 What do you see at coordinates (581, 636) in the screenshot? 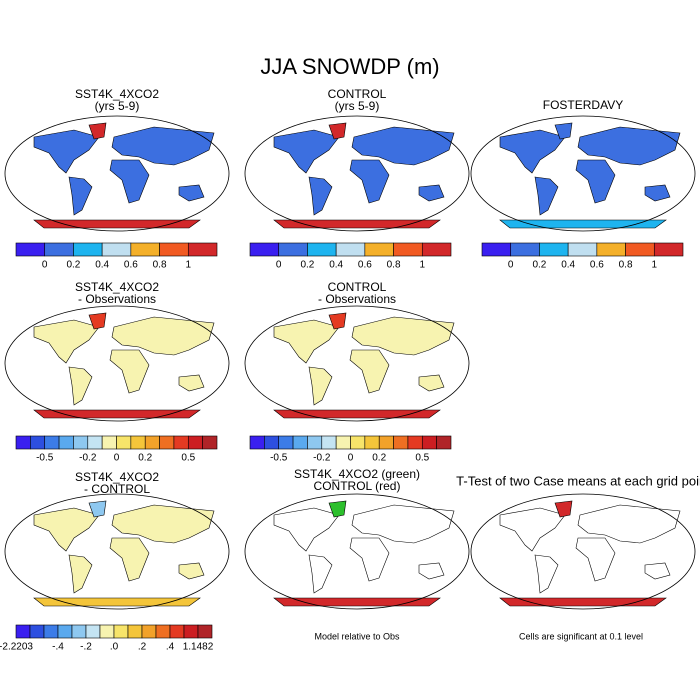
I see `note: Cells are significant at 0.1 level` at bounding box center [581, 636].